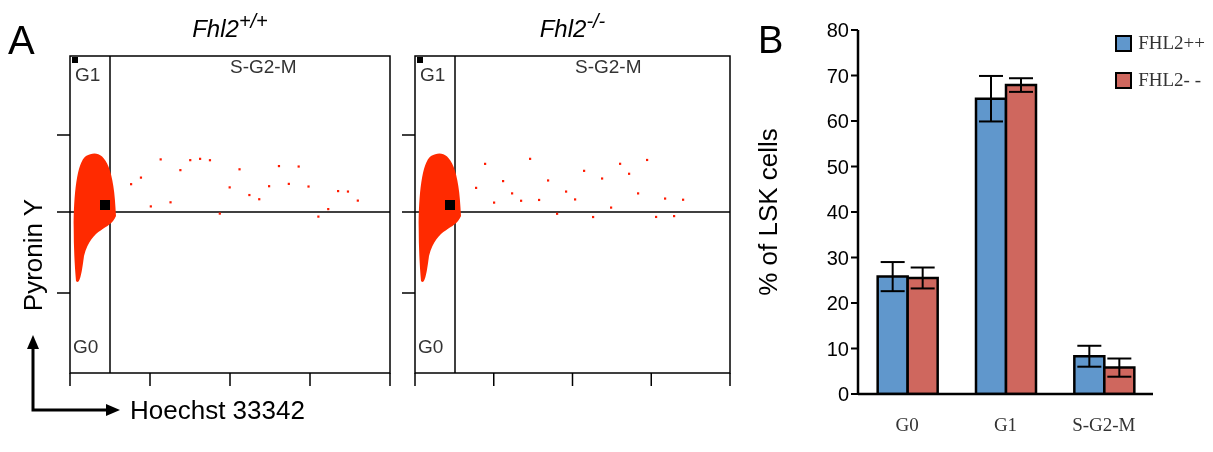 The image size is (1213, 452). I want to click on text: Pyronin Y, so click(33, 255).